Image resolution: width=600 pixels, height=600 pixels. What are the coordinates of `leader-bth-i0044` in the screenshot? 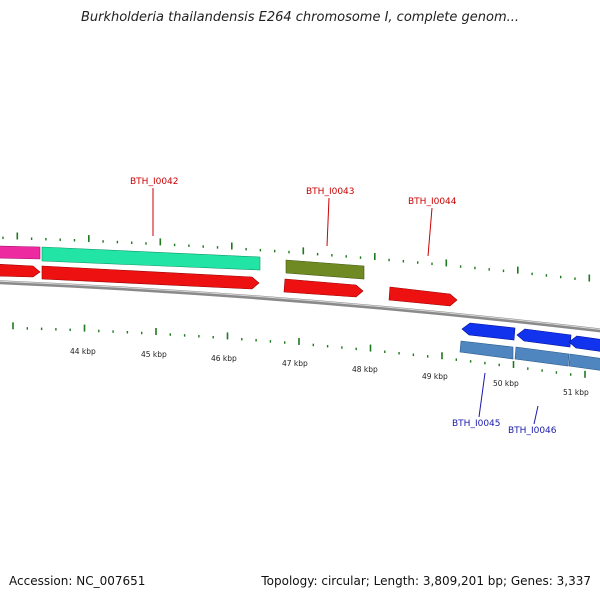 It's located at (430, 232).